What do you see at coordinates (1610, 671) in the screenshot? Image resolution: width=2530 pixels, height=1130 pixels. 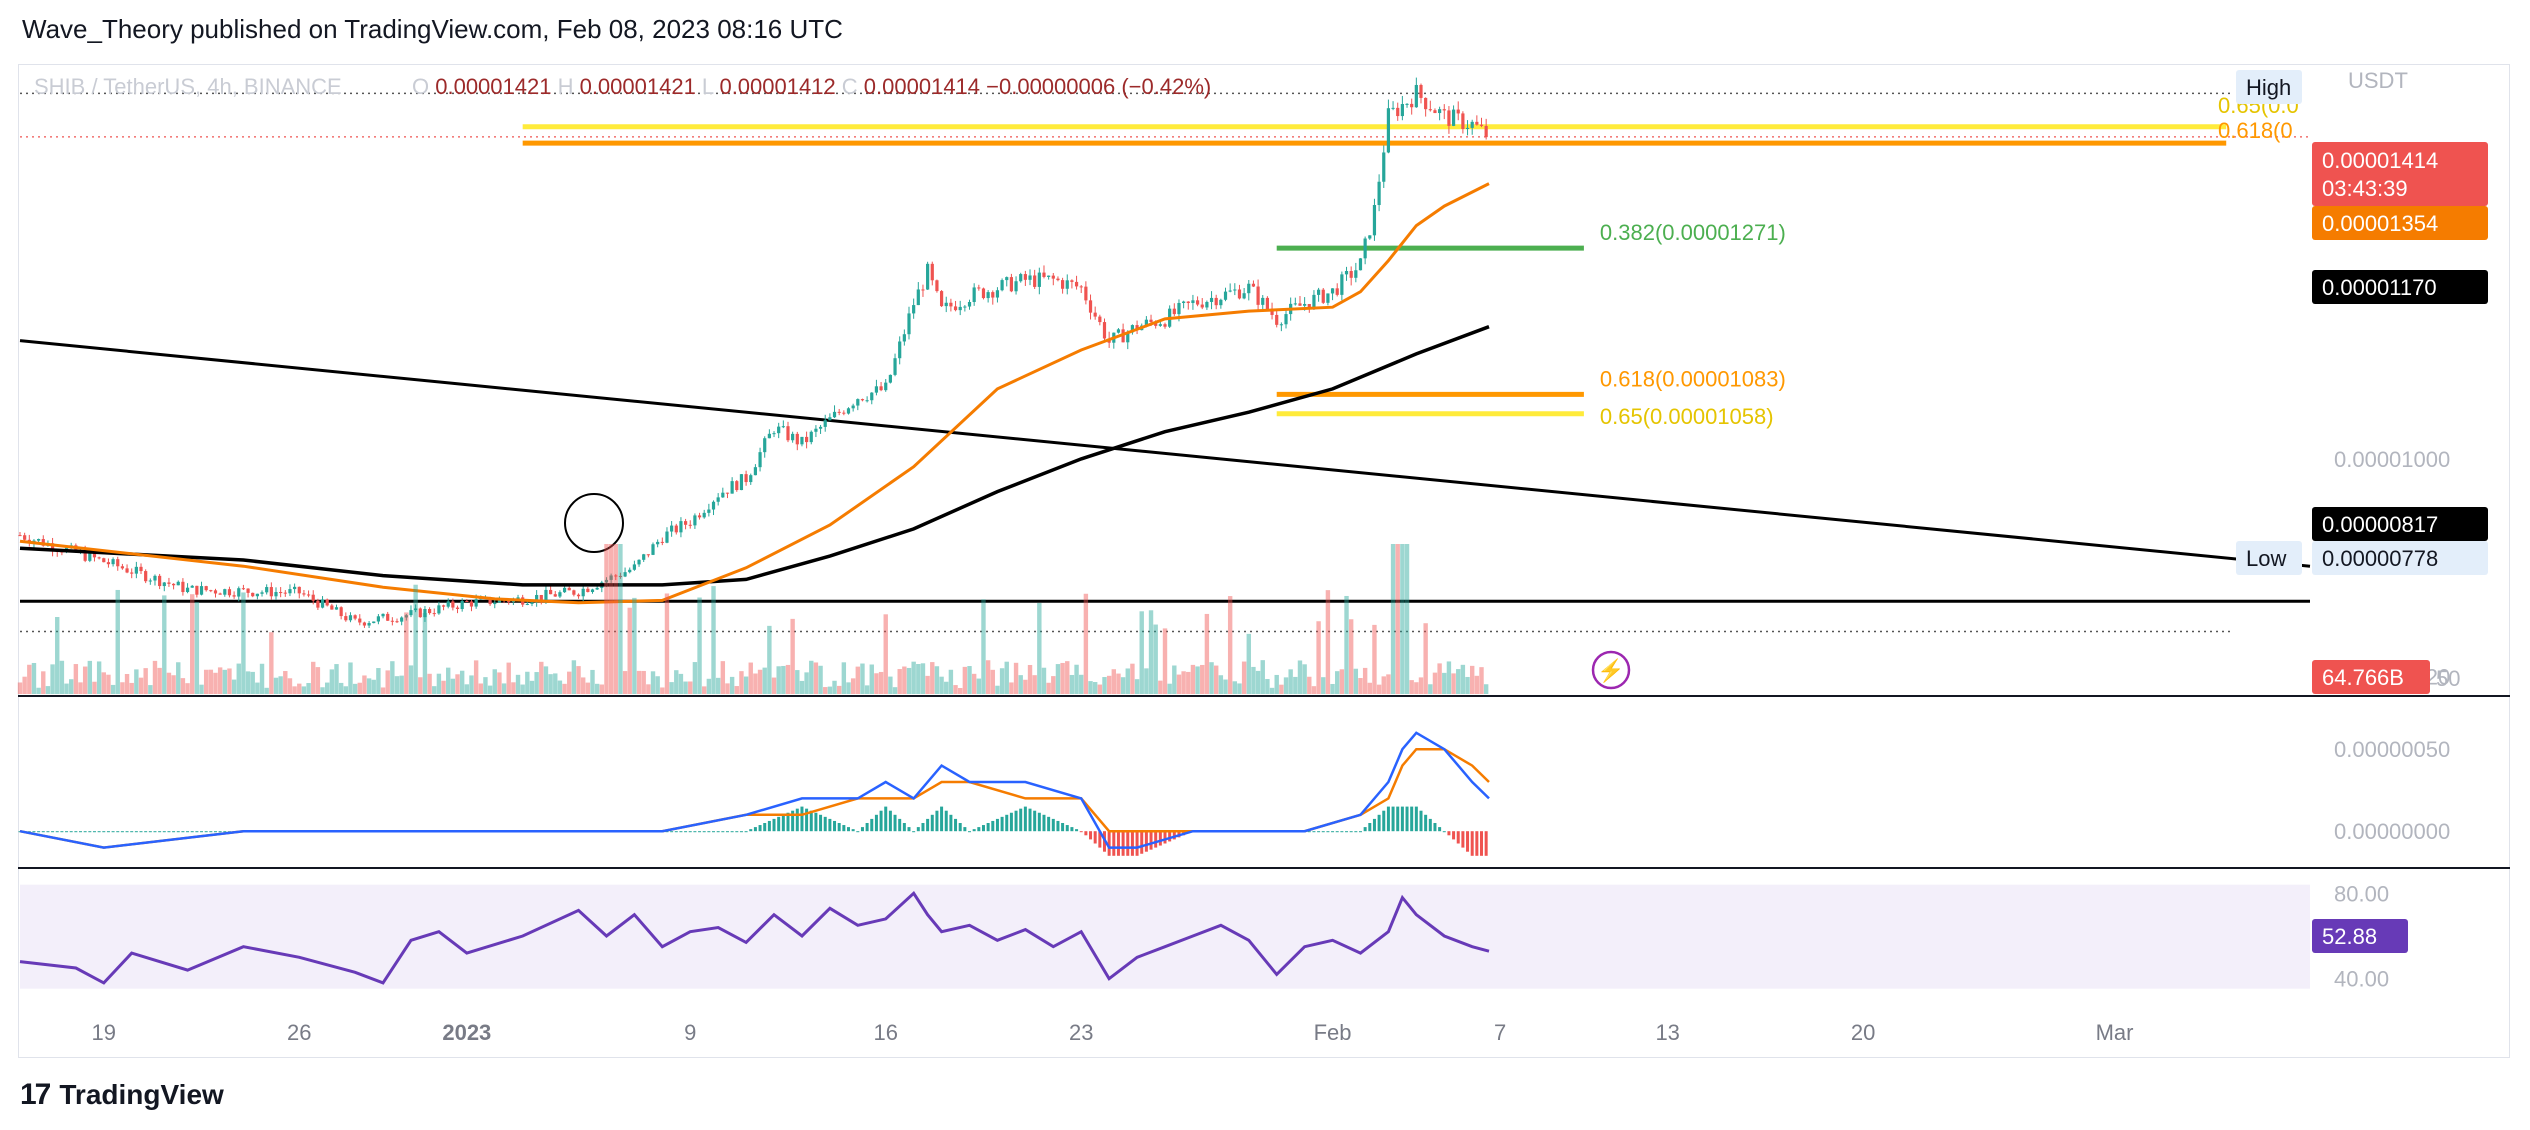 I see `lightning-glyph: ⚡` at bounding box center [1610, 671].